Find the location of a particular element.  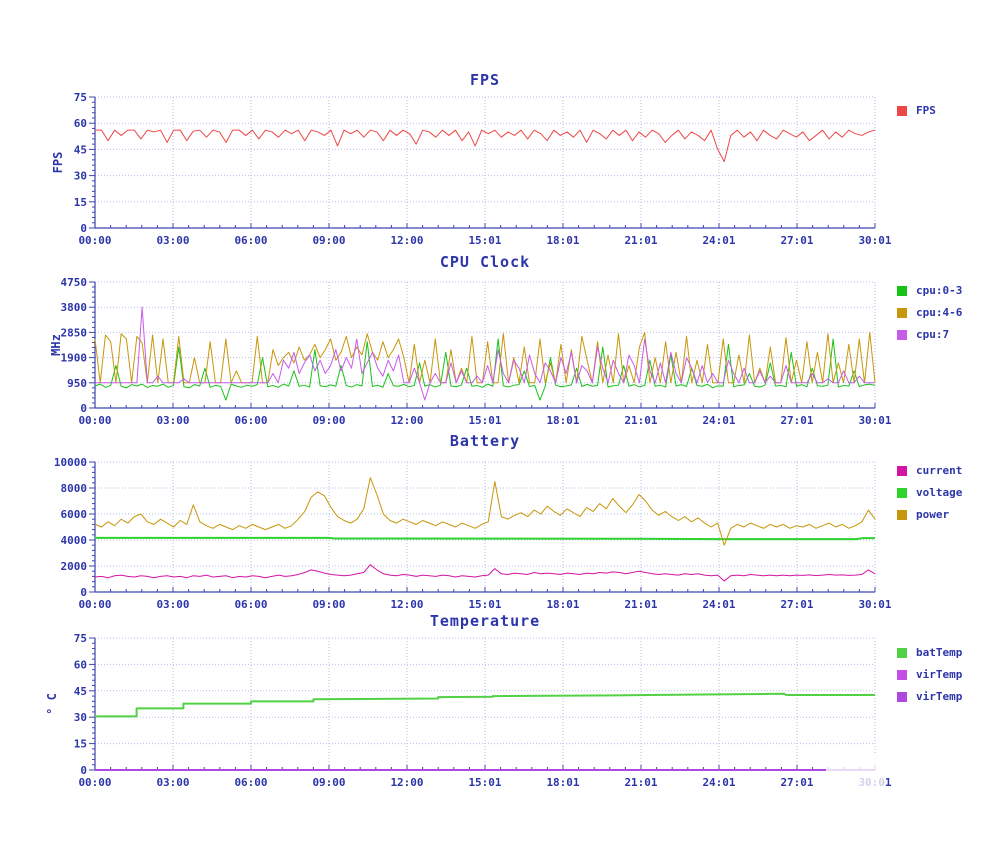

battery-current-line is located at coordinates (485, 573).